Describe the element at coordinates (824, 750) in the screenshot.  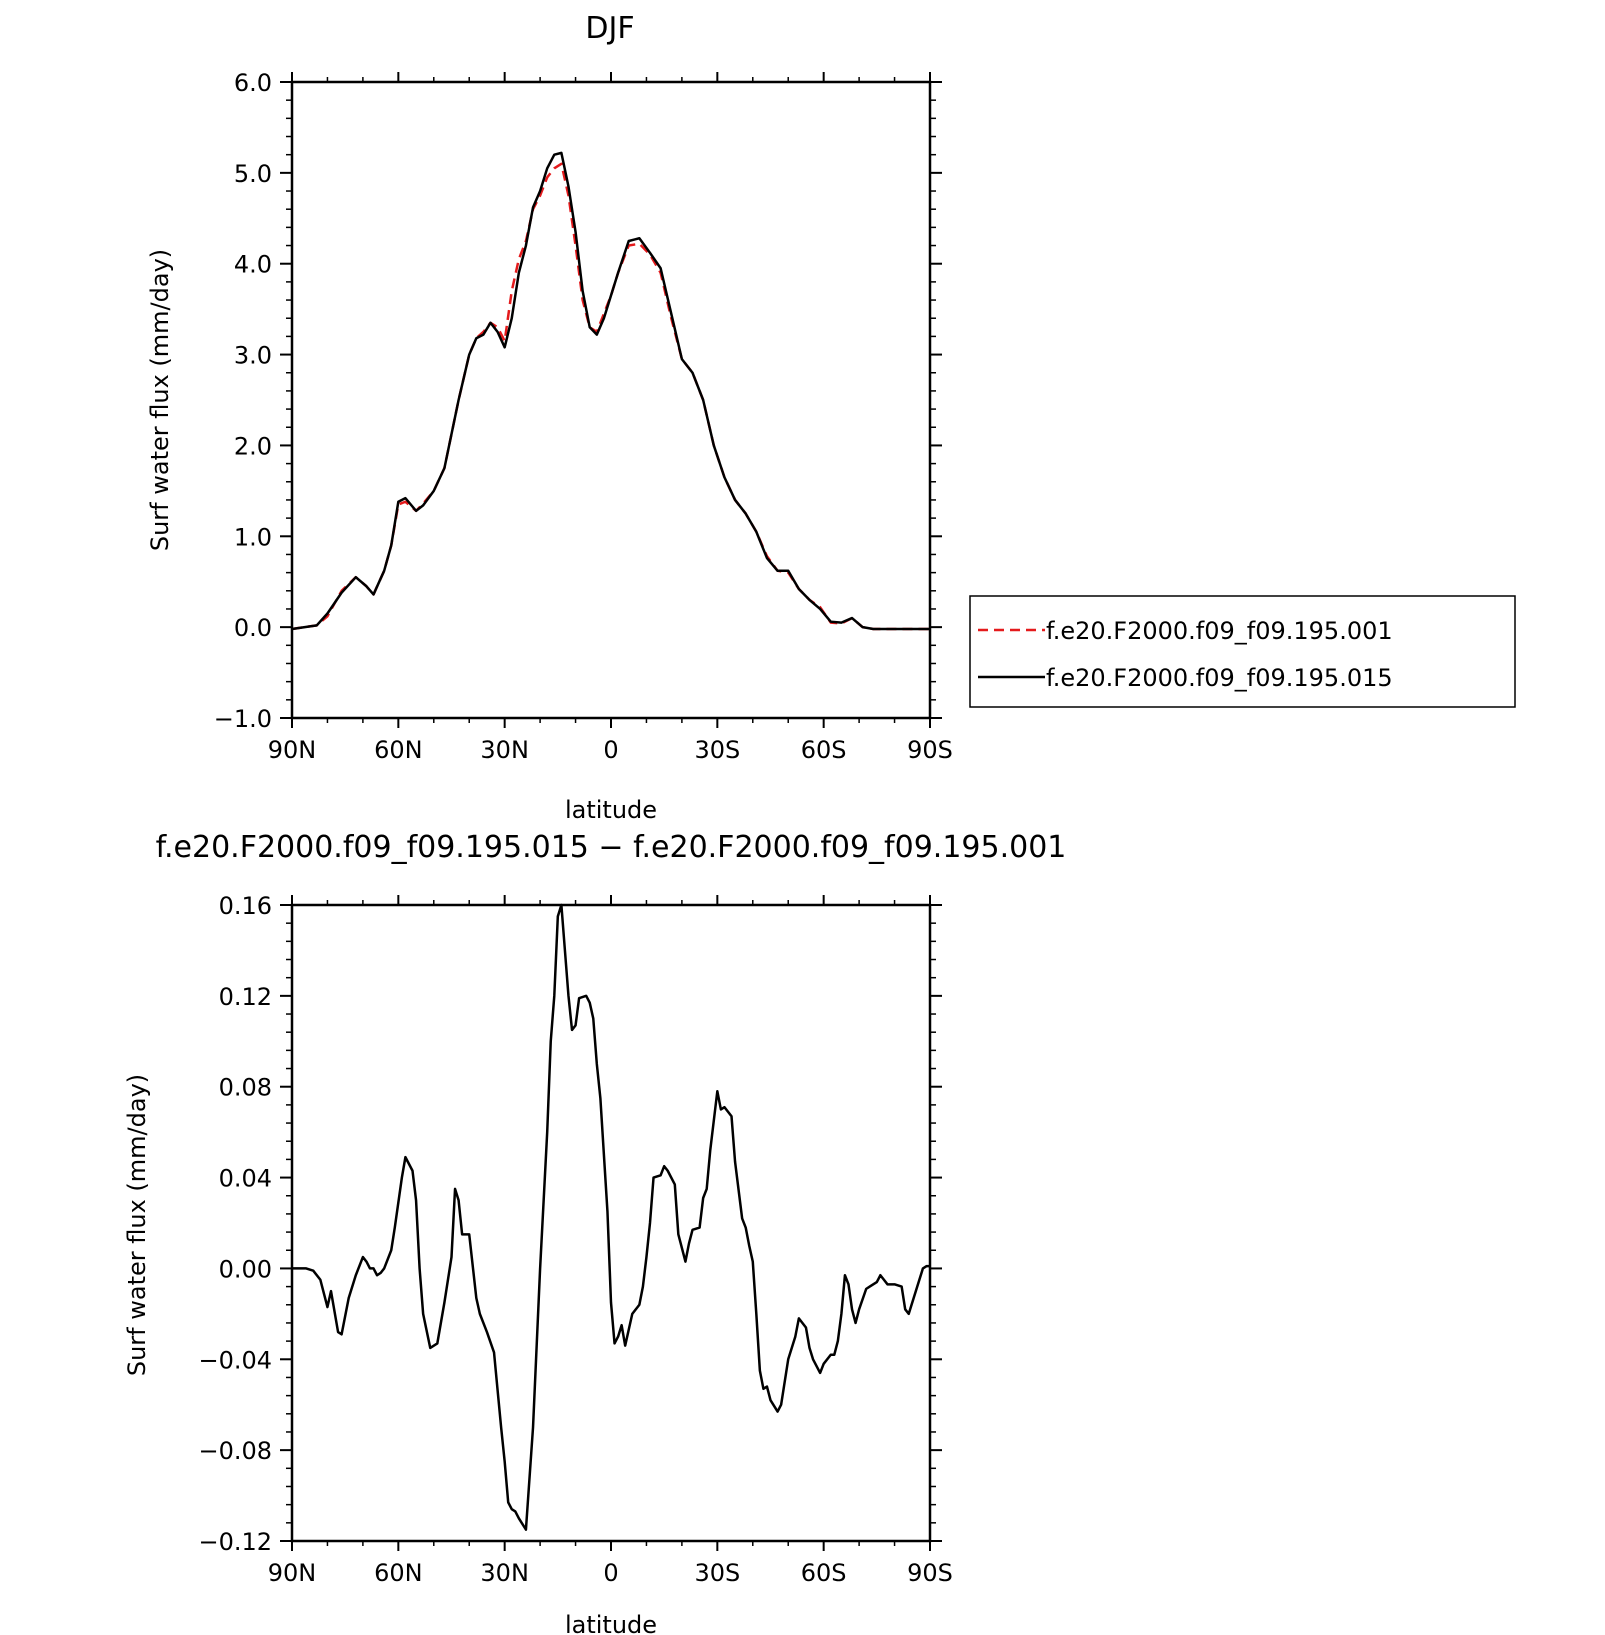
I see `top-chart-xtick-label: 60S` at that location.